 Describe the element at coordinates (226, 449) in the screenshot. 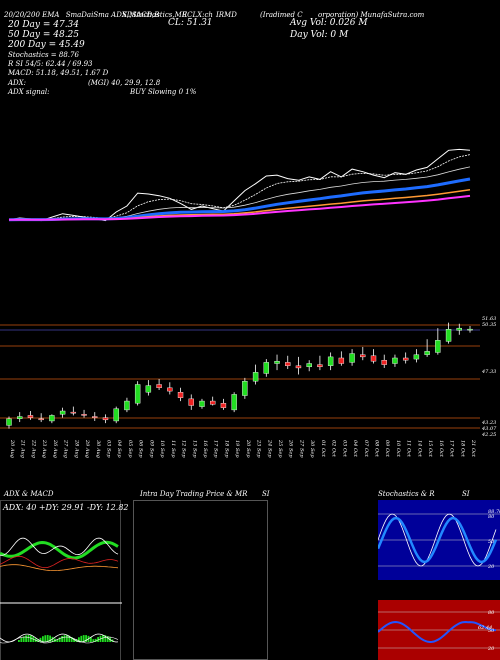

I see `date-label: 18 Sep` at that location.